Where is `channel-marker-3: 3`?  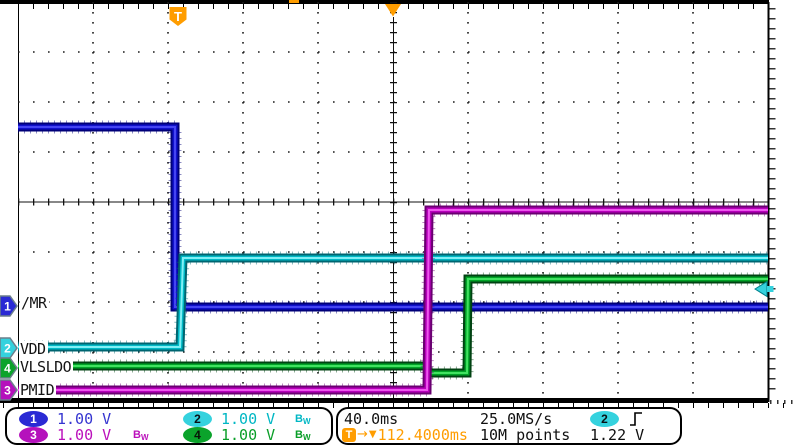
channel-marker-3: 3 is located at coordinates (9, 390).